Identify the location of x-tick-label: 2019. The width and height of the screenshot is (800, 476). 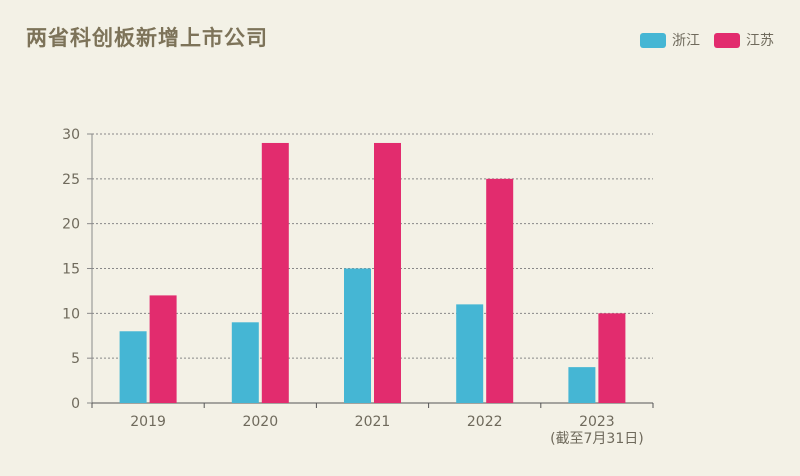
(148, 422).